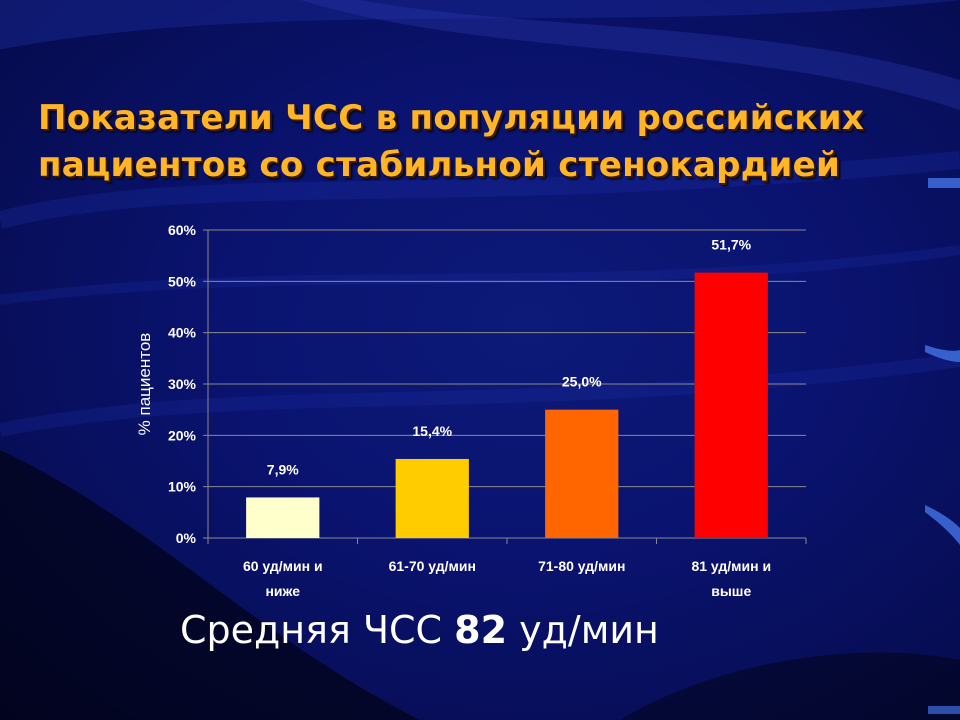 The image size is (960, 720). I want to click on summary-suffix: уд/мин, so click(583, 630).